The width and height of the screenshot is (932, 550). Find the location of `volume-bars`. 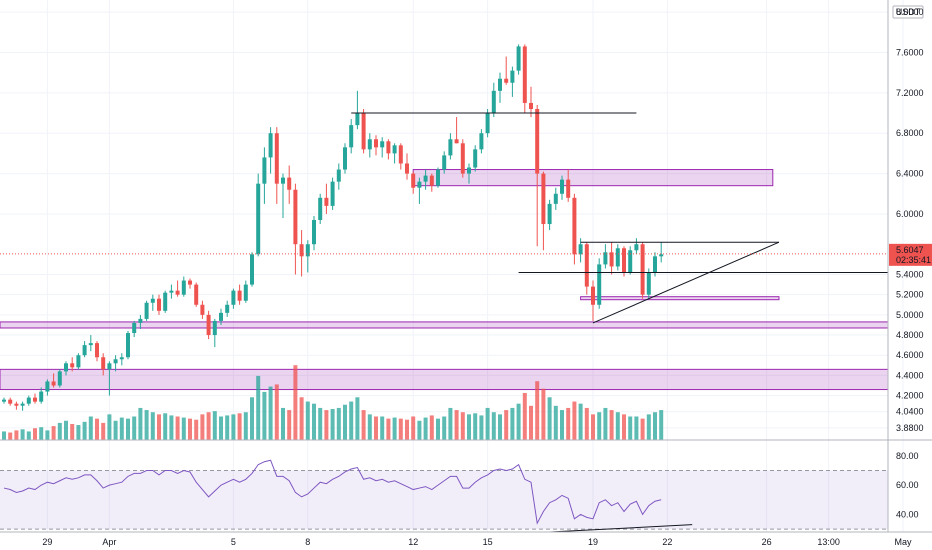

volume-bars is located at coordinates (333, 402).